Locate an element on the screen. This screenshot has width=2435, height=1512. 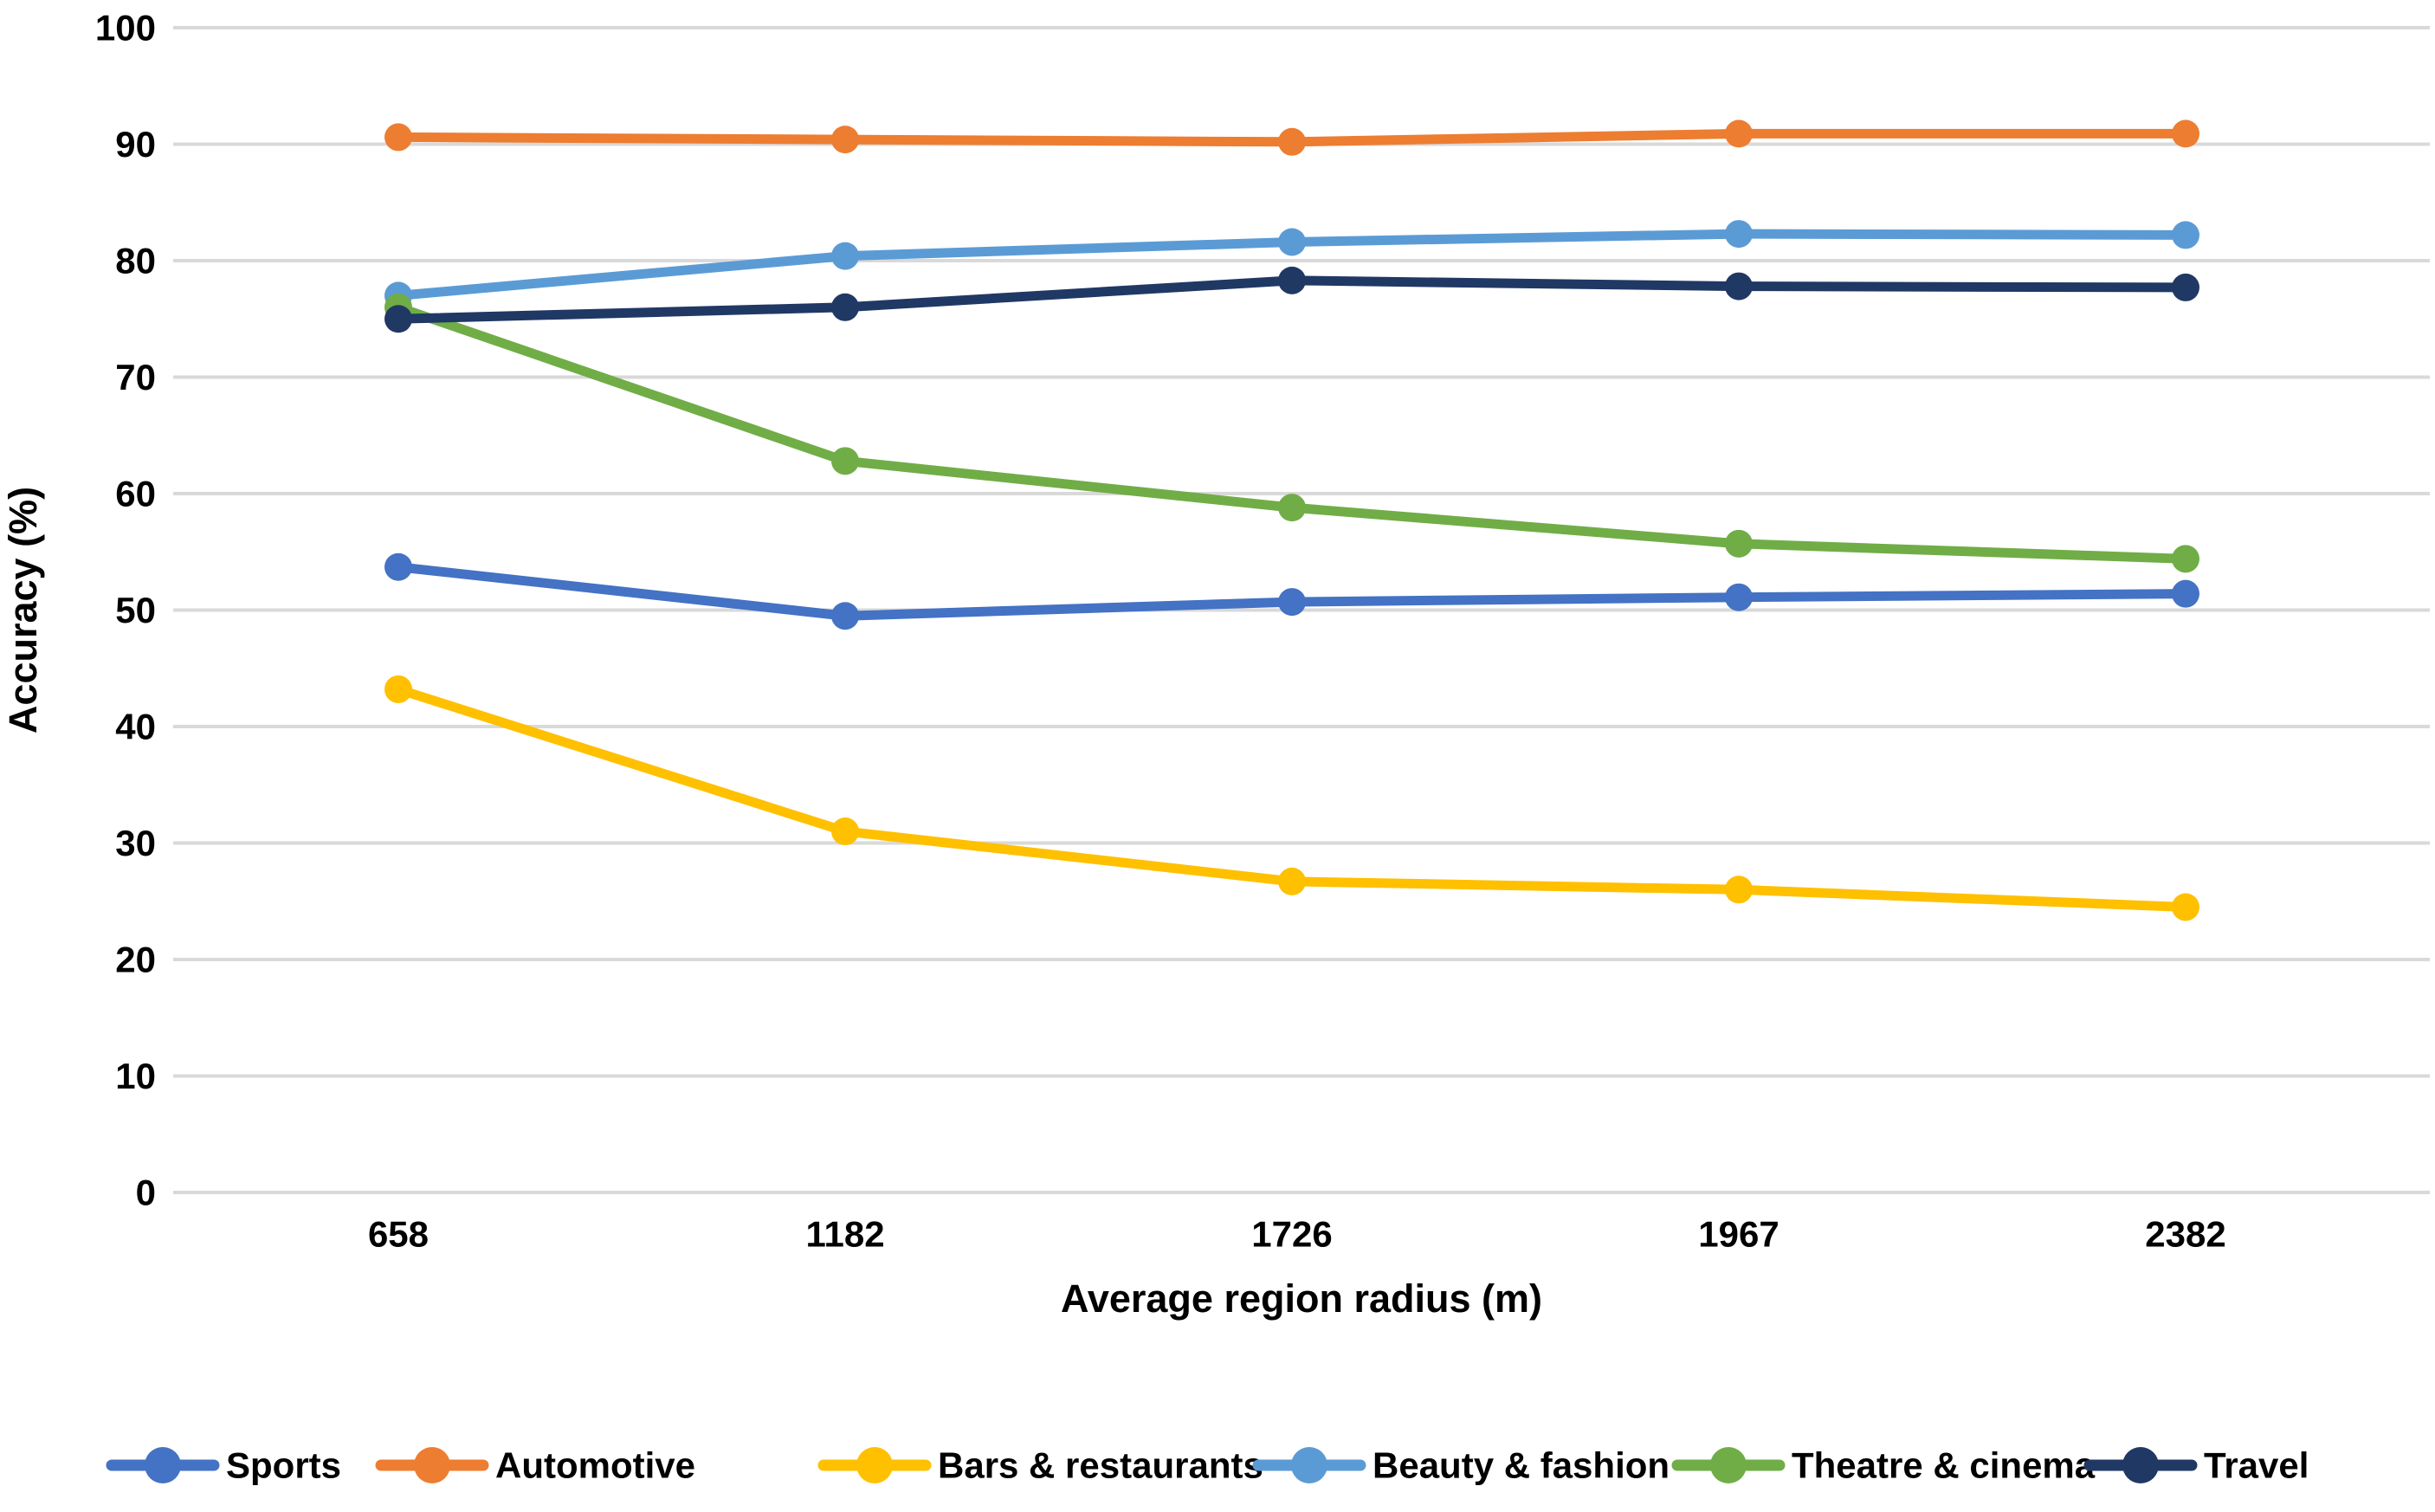
series-theatre-cinema is located at coordinates (1291, 433).